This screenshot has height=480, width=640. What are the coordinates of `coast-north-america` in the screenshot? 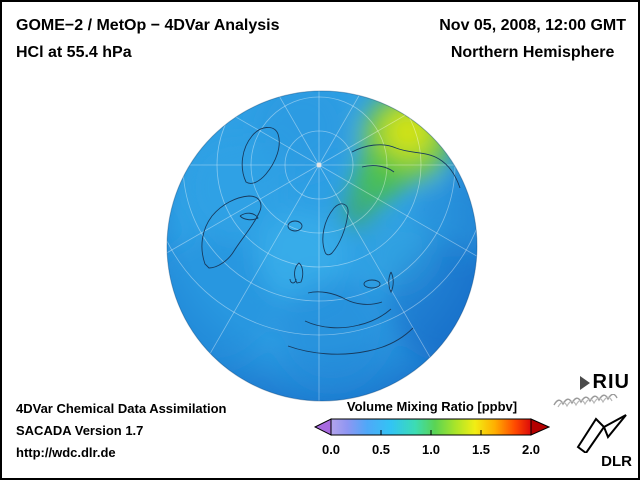 It's located at (231, 232).